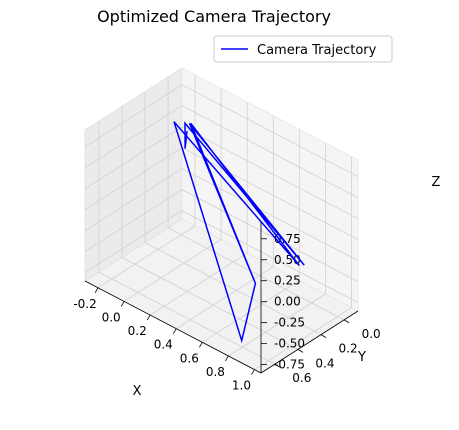 This screenshot has width=459, height=430. What do you see at coordinates (324, 363) in the screenshot?
I see `y-tick-label: 0.4` at bounding box center [324, 363].